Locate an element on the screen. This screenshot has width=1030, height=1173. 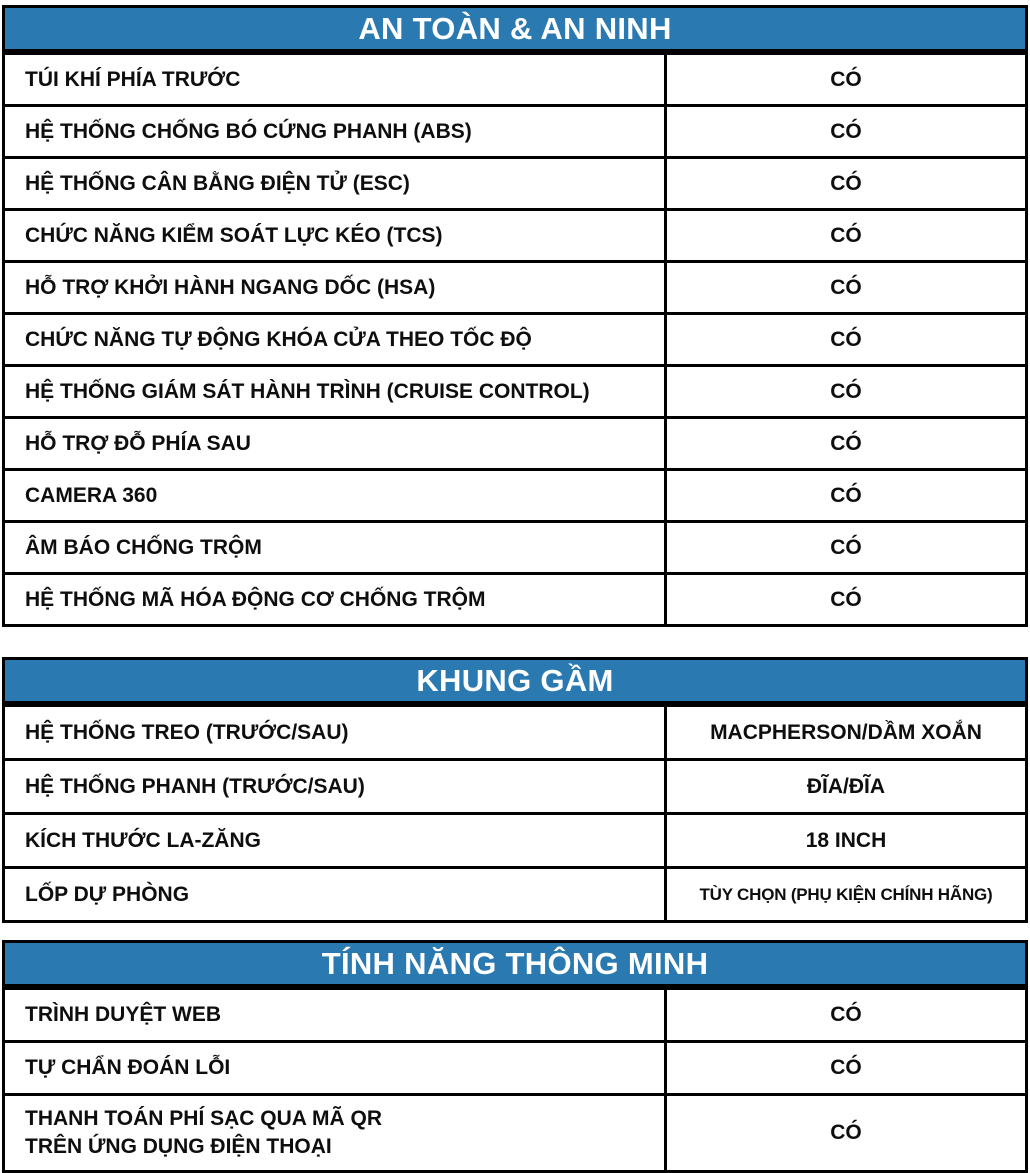
table-row: TỰ CHẨN ĐOÁN LỖI CÓ is located at coordinates (515, 1066).